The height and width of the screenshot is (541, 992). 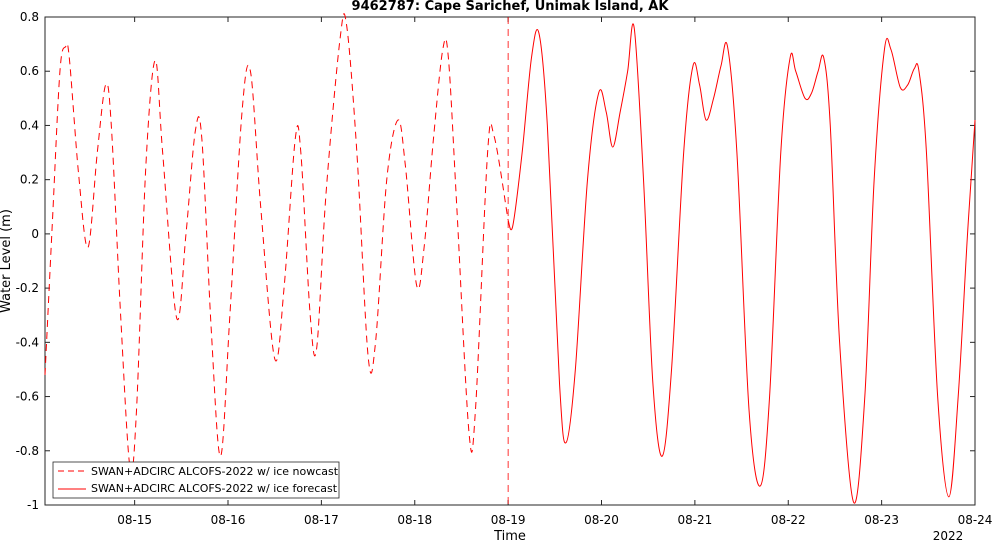 I want to click on x-axis-label: Time, so click(x=509, y=535).